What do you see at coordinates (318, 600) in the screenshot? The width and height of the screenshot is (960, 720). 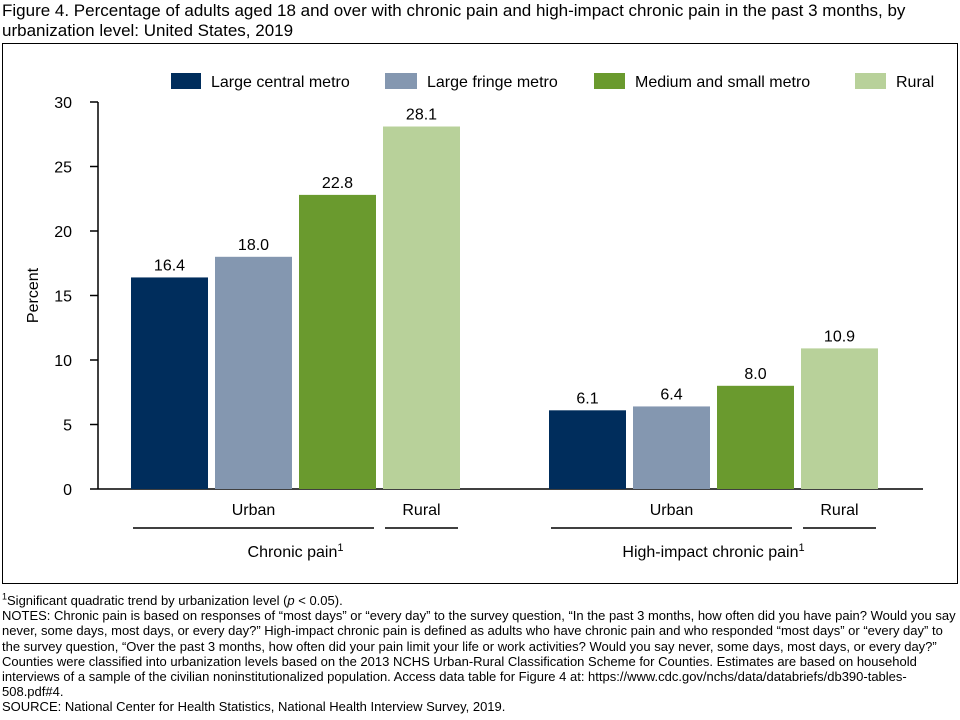 I see `footnote-text-post: < 0.05).` at bounding box center [318, 600].